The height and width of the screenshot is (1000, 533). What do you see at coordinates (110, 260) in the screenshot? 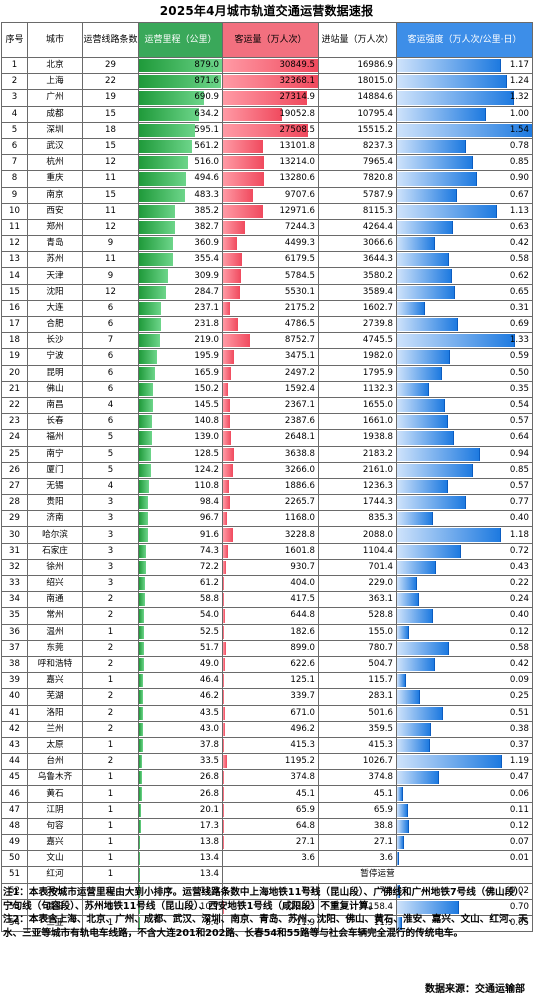
I see `cell-lines: 11` at bounding box center [110, 260].